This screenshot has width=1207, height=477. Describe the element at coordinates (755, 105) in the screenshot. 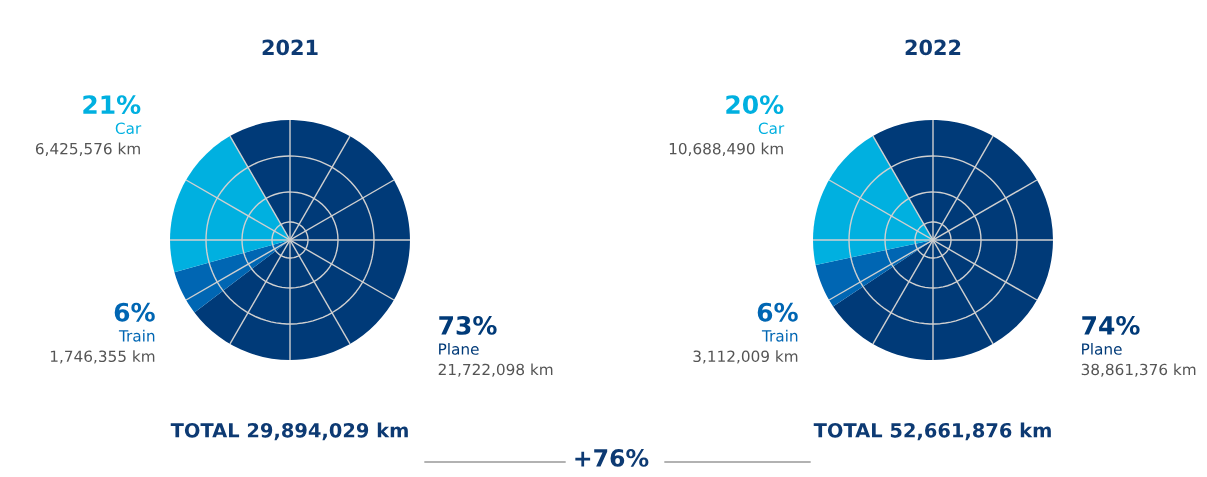

I see `data-label: 20%` at that location.